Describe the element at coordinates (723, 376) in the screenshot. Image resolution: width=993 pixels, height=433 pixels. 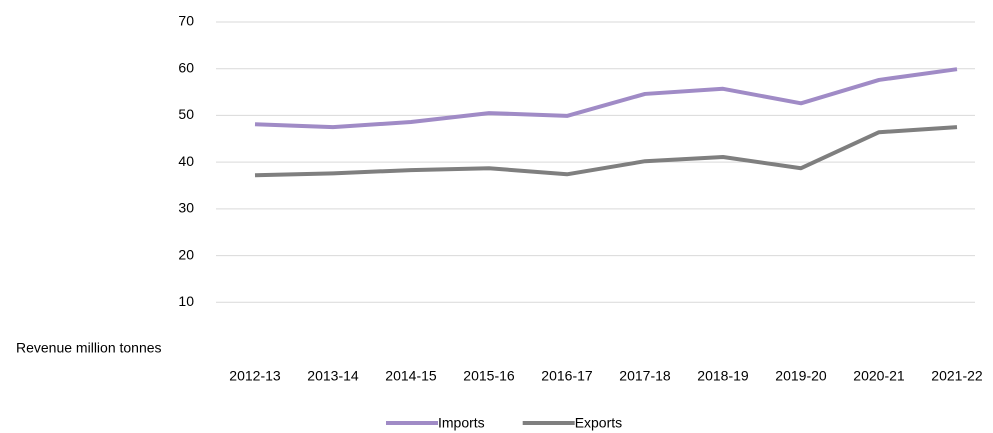
I see `x-tick-label: 2018-19` at that location.